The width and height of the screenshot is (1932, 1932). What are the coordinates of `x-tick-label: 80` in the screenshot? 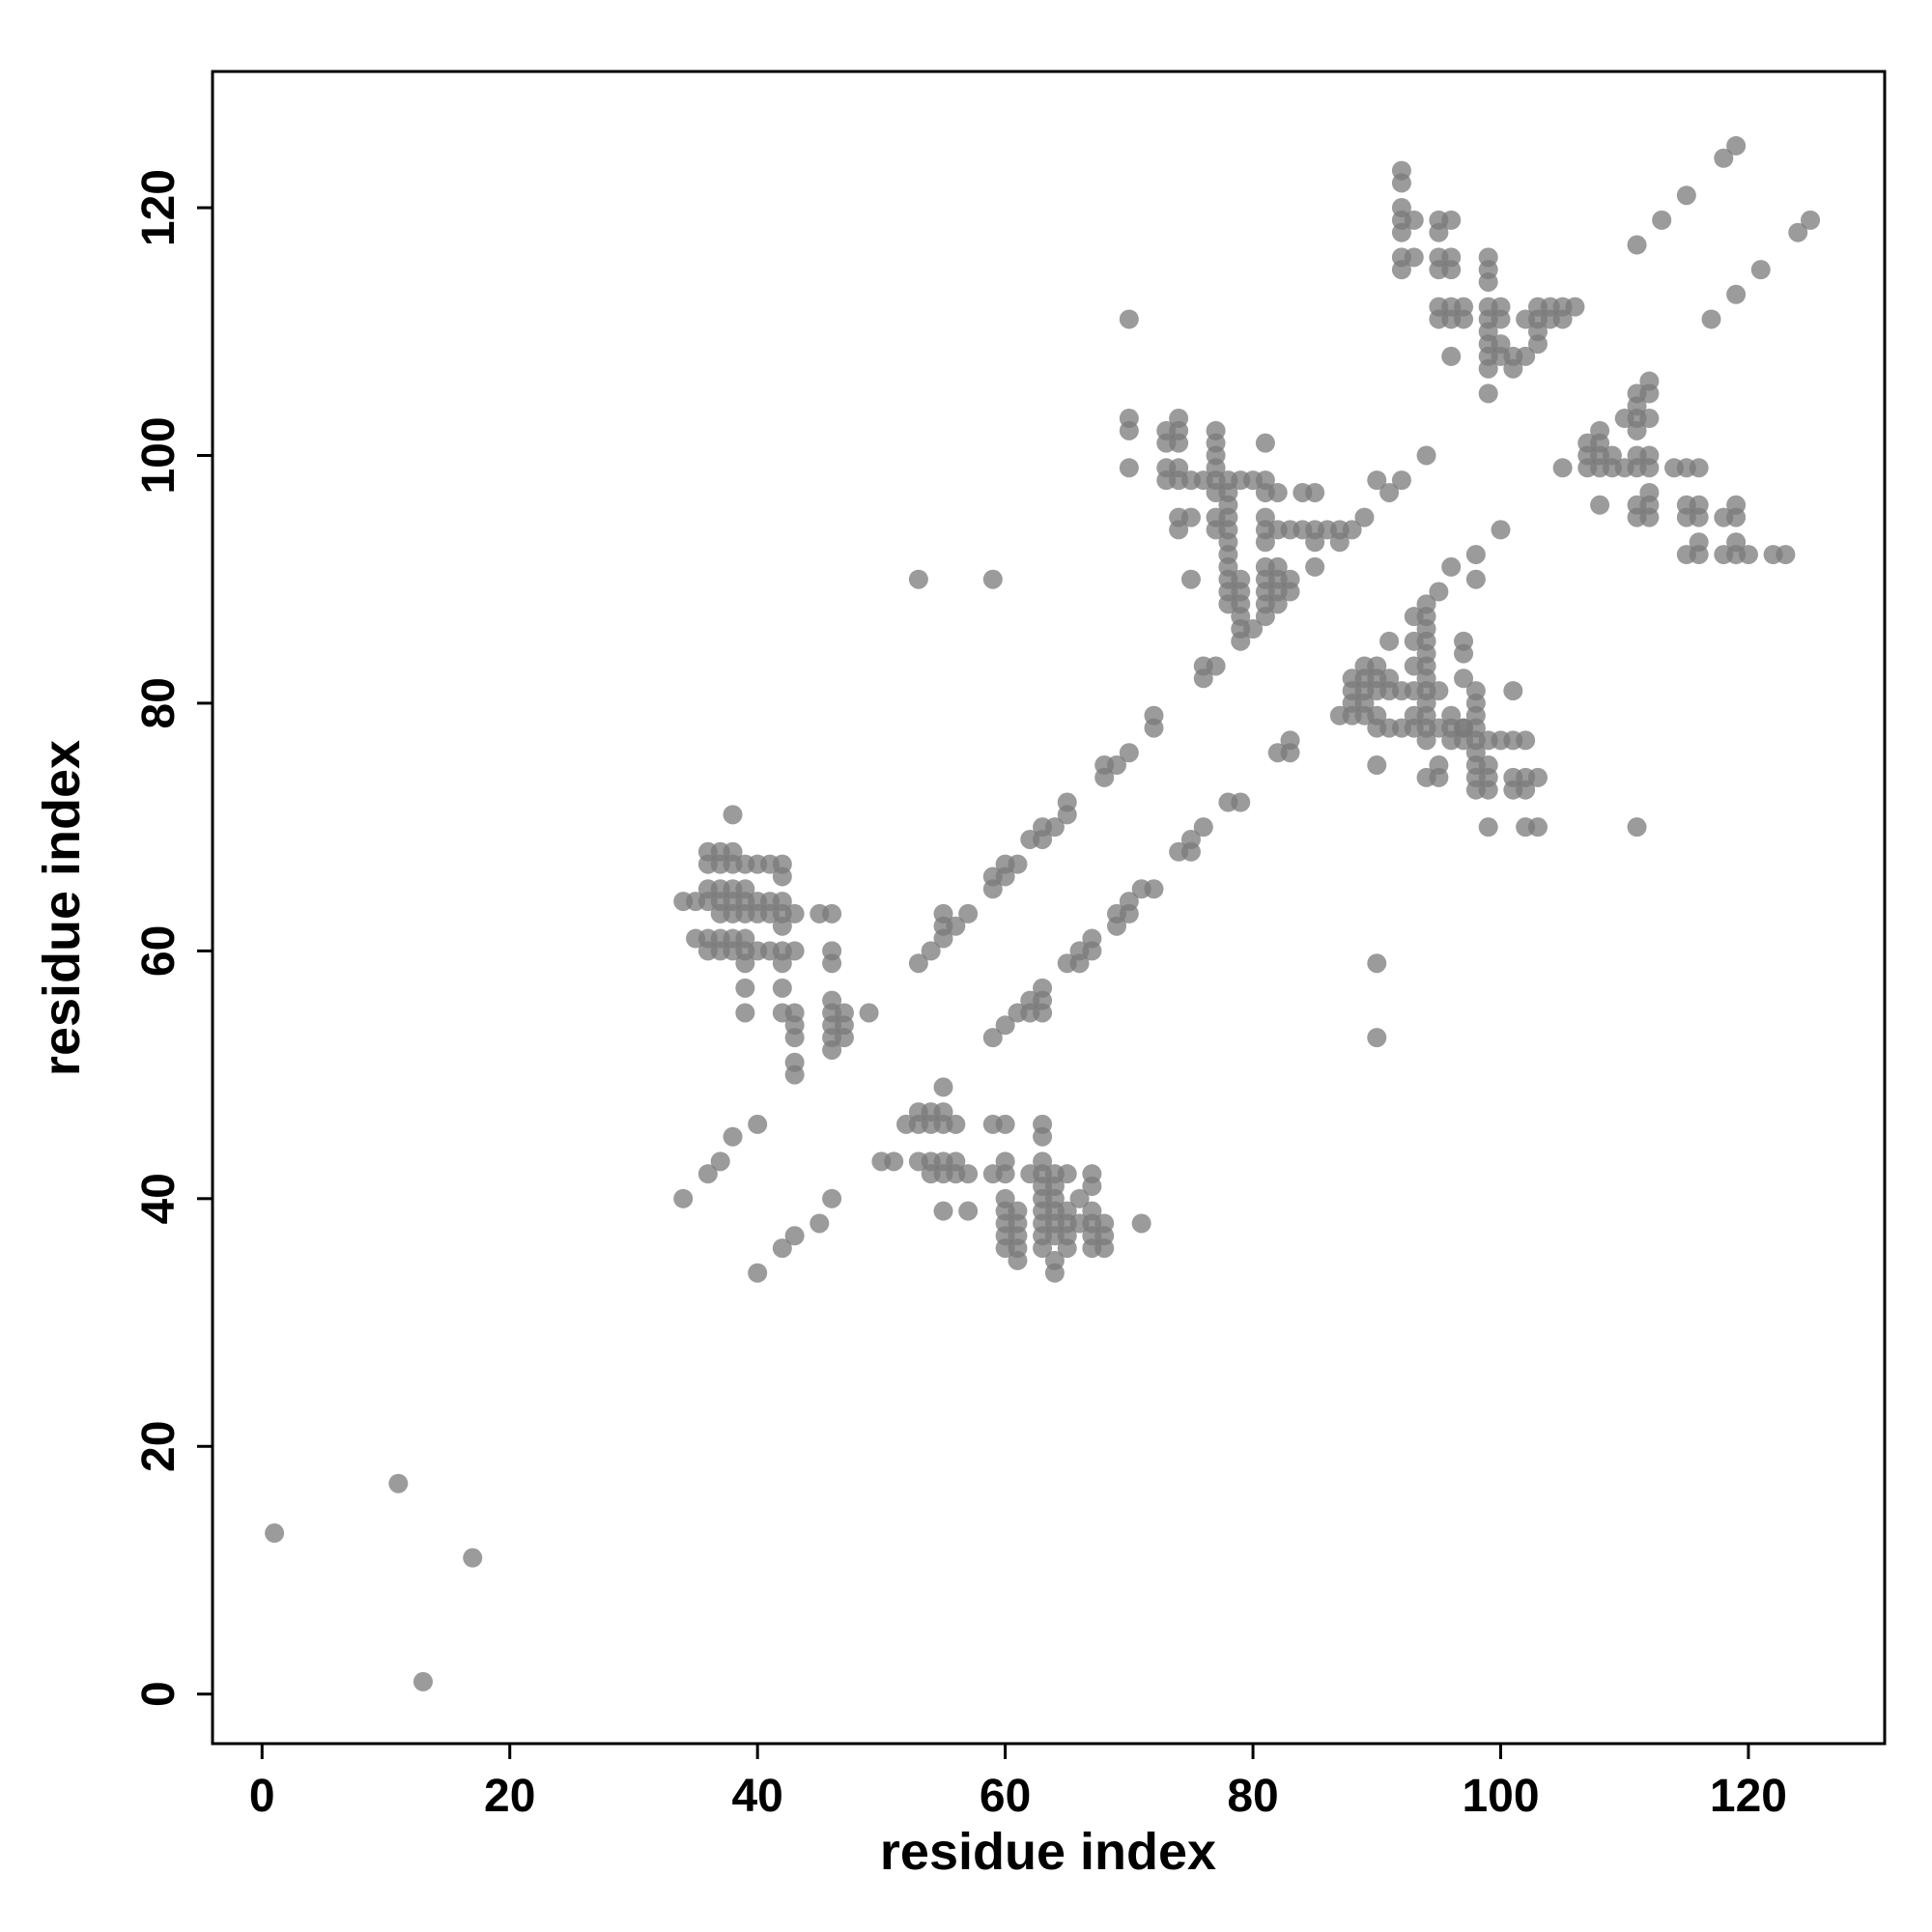 It's located at (1252, 1796).